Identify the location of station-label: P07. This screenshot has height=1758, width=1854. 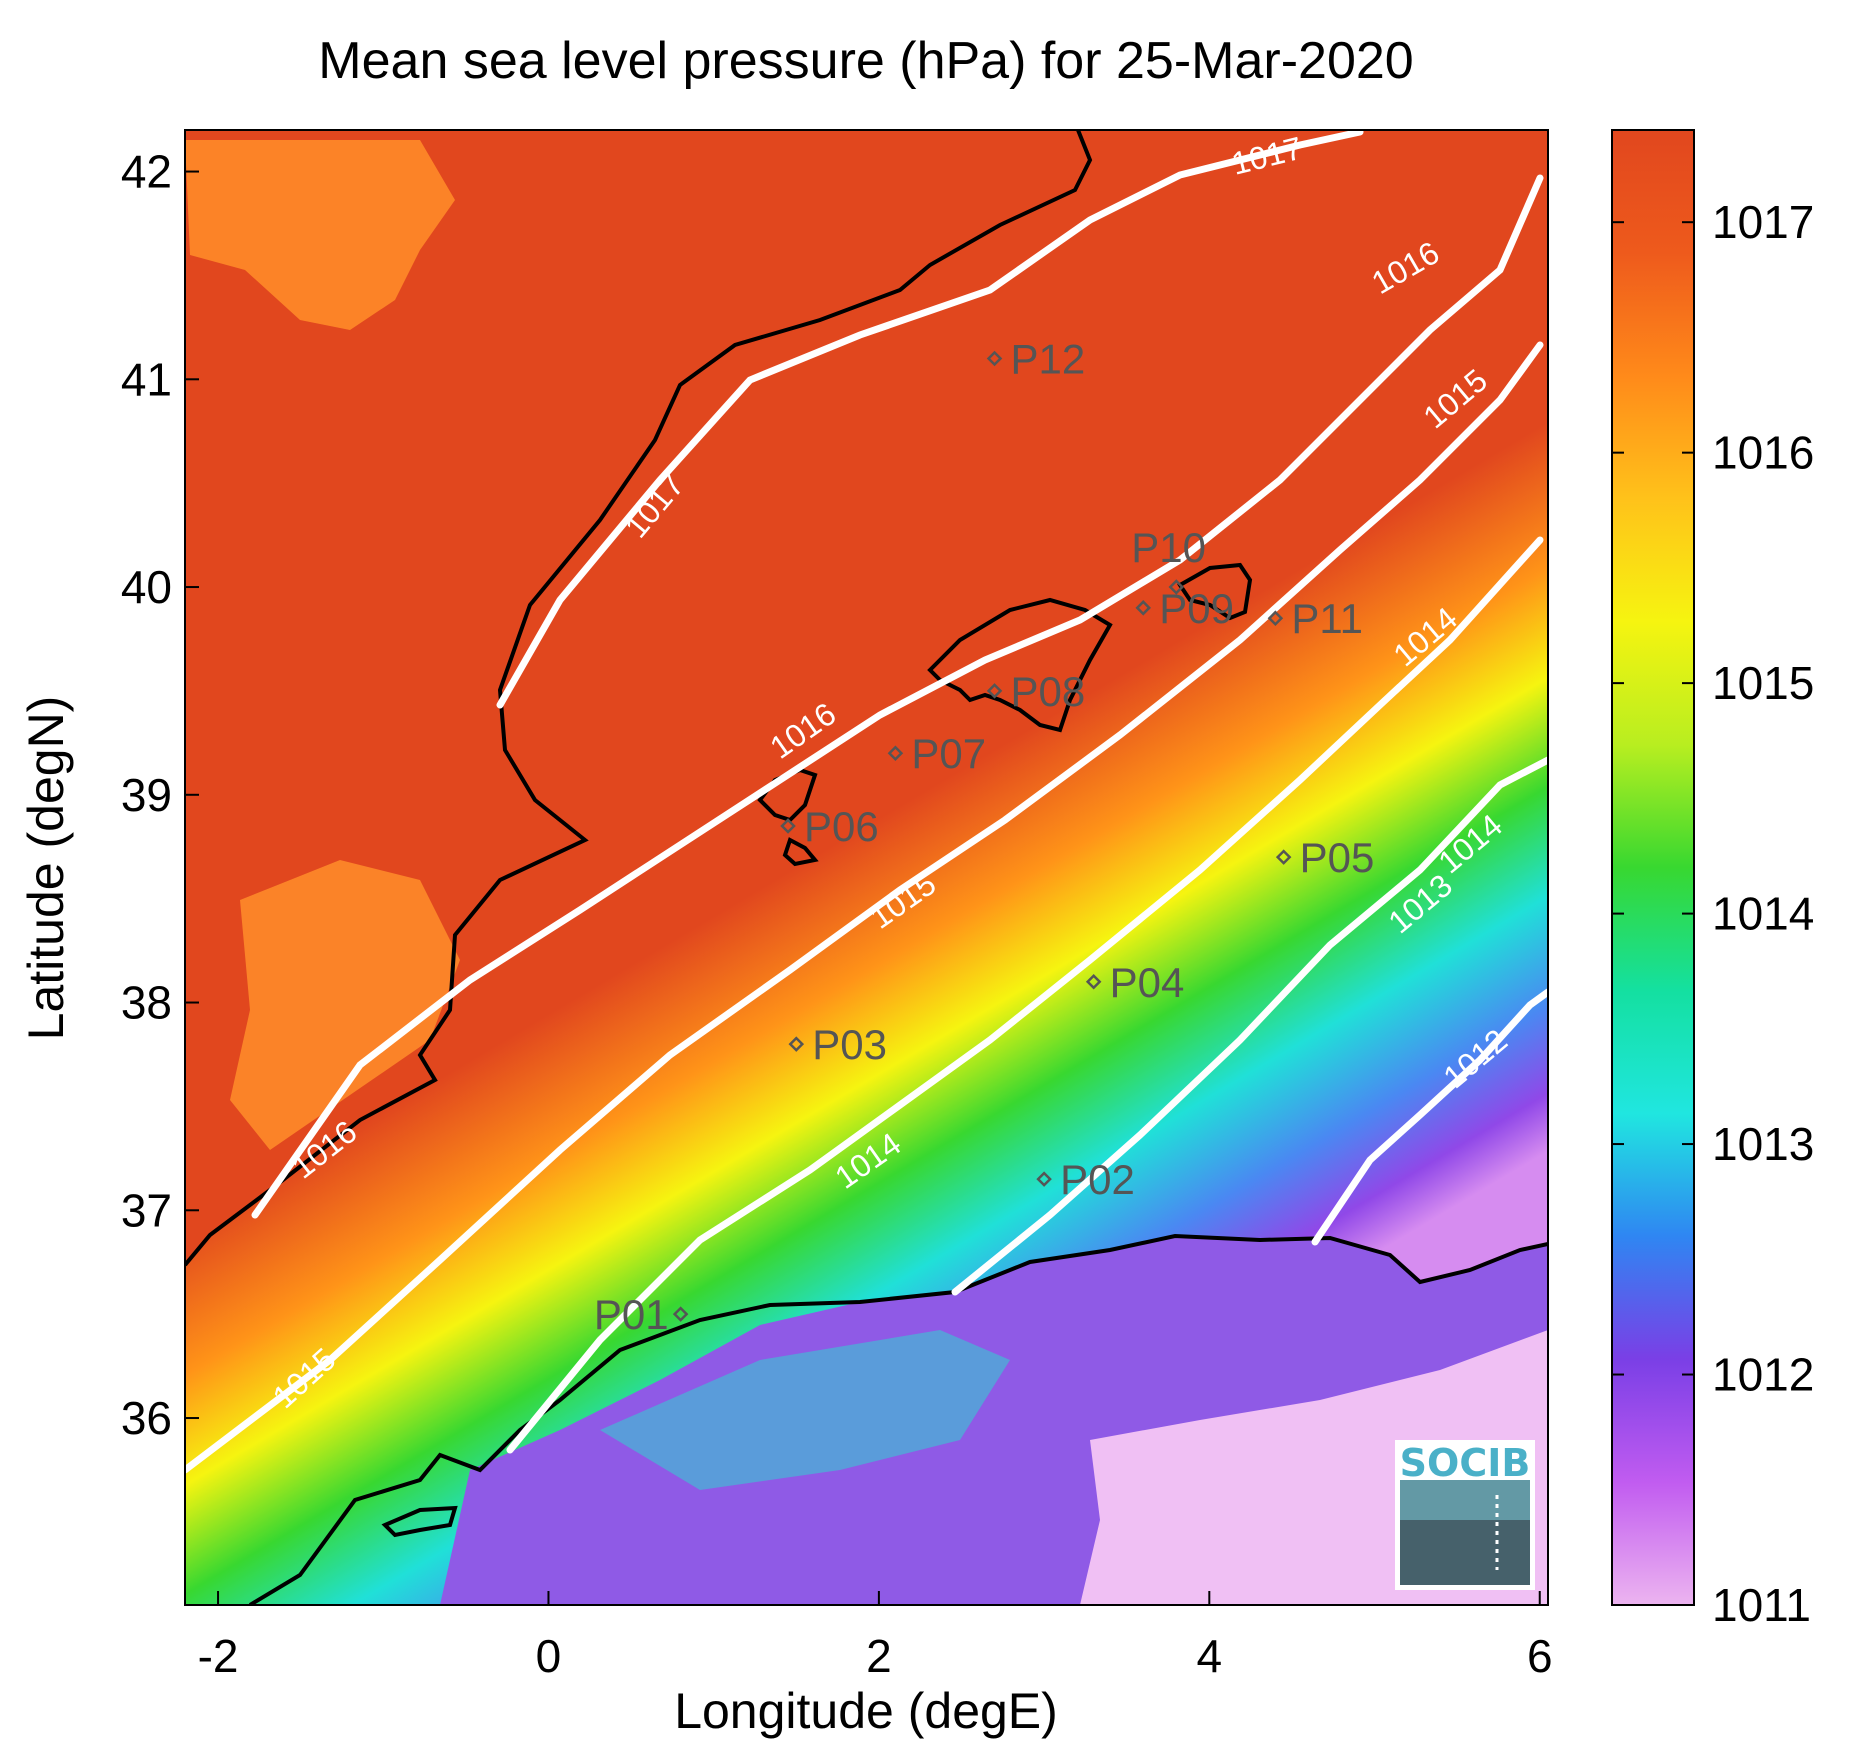
(948, 753).